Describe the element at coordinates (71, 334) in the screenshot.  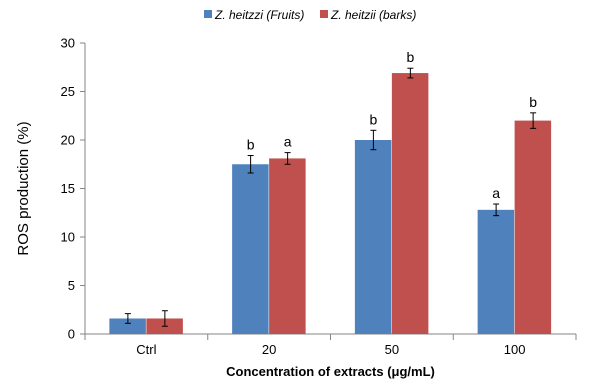
I see `y-tick-label: 0` at that location.